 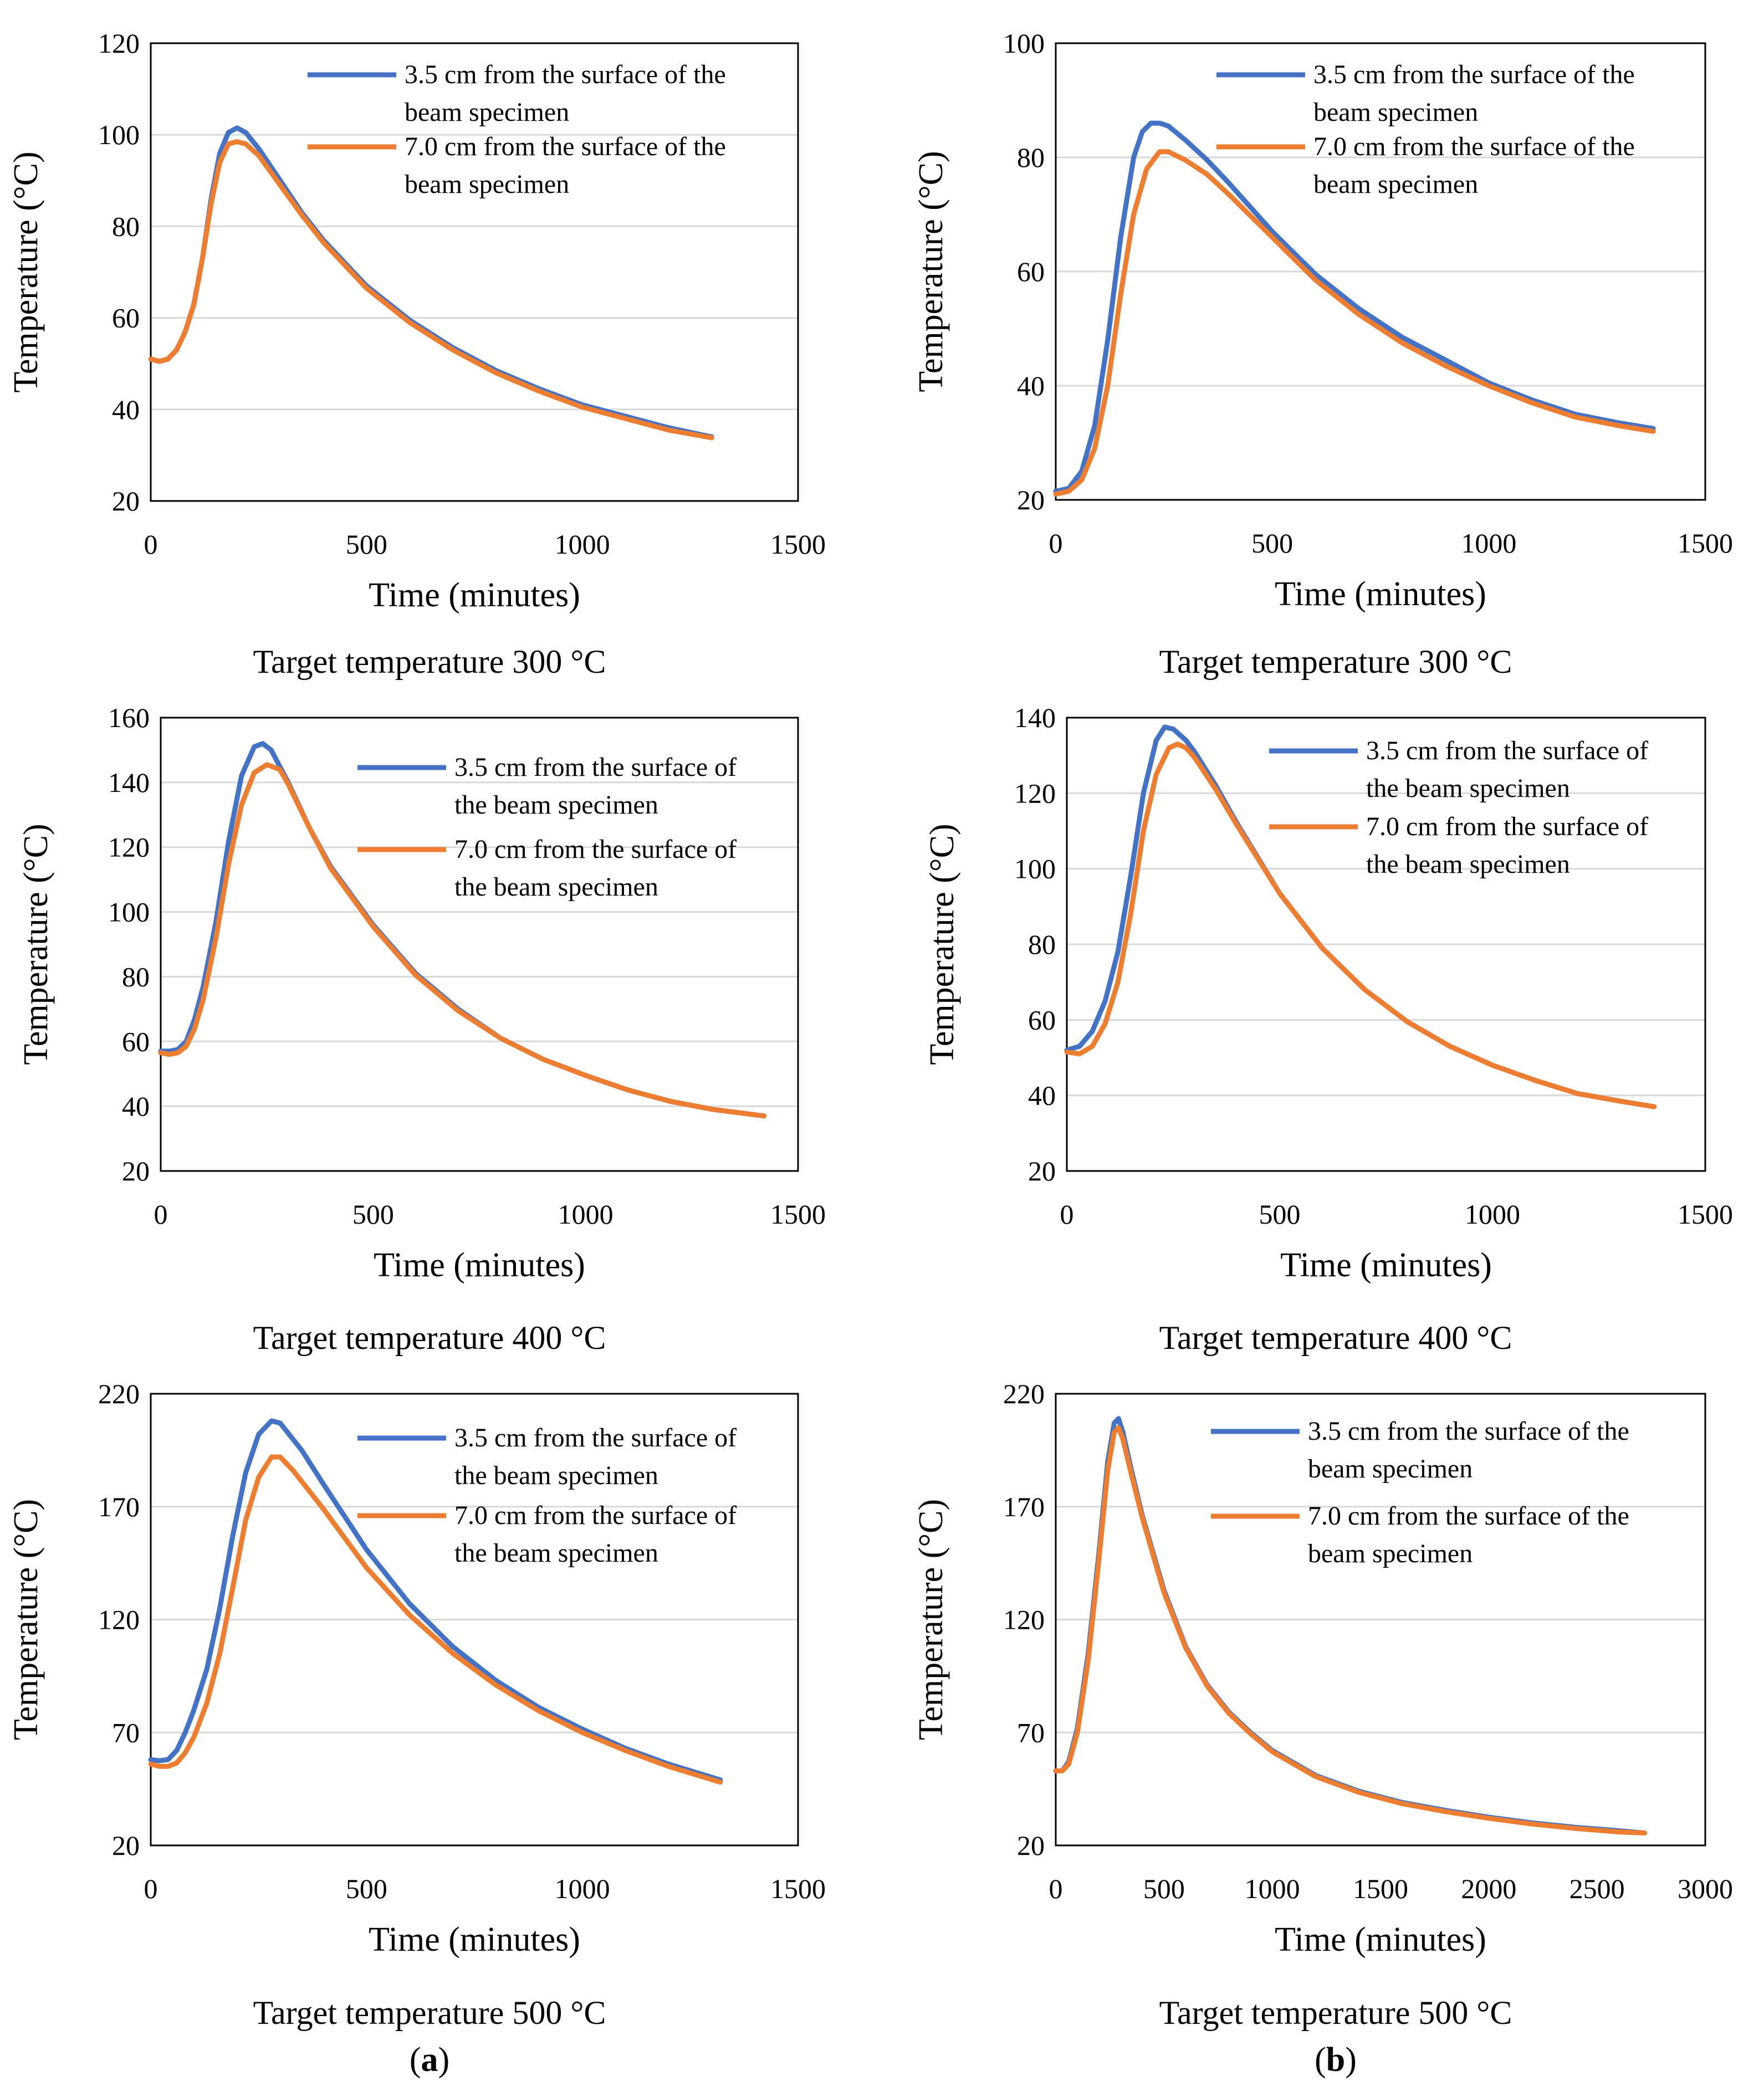 I want to click on caption-chart-6: Target temperature 500 °C, so click(x=1336, y=2012).